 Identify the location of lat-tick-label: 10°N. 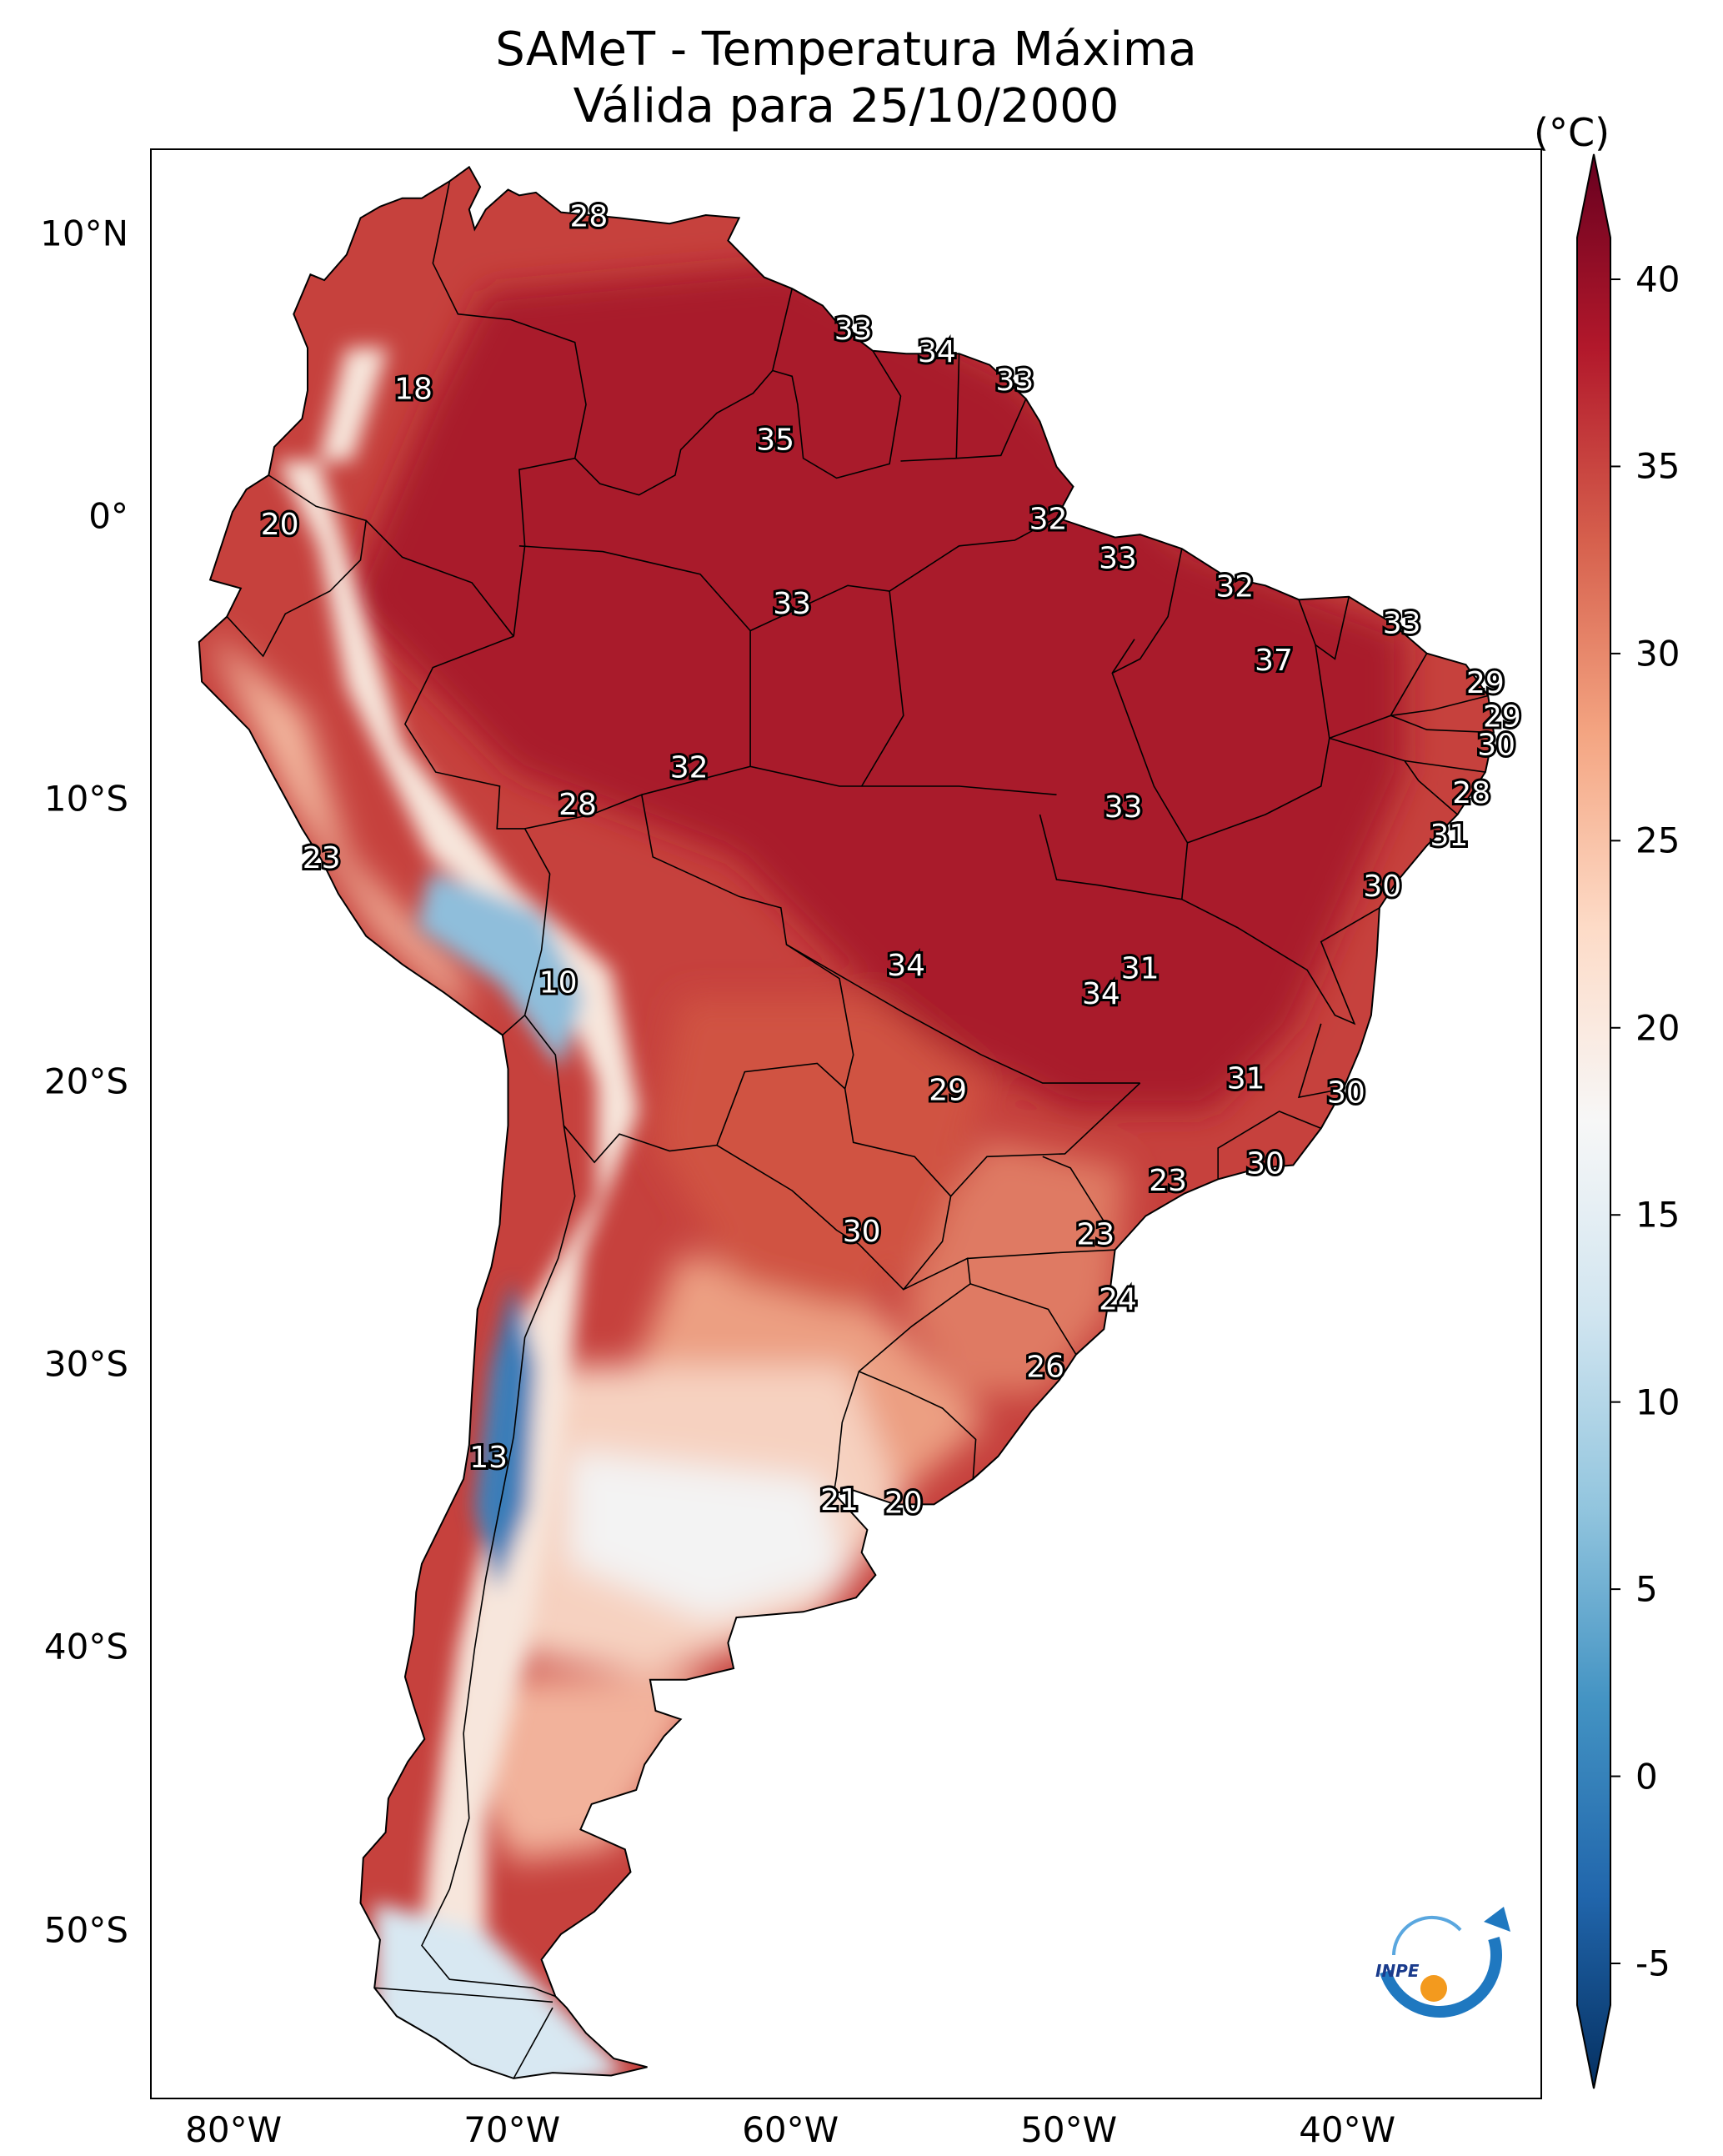
(84, 233).